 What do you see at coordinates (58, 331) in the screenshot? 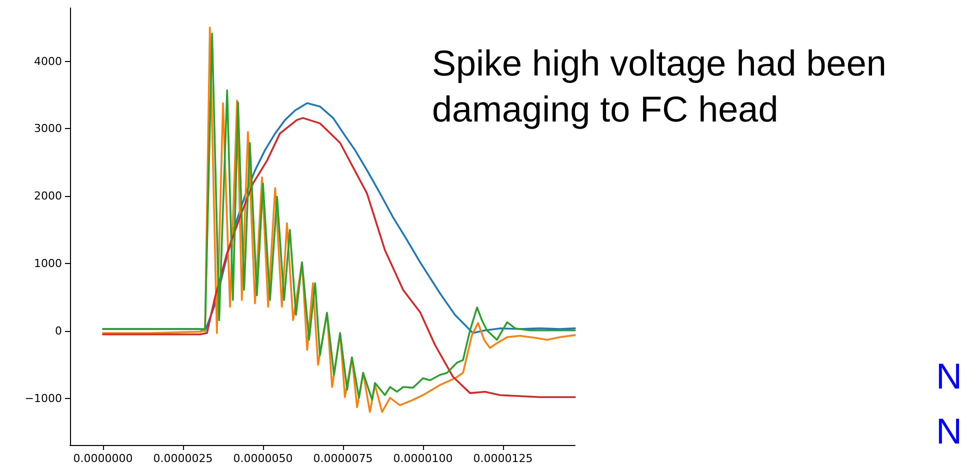
I see `y-tick-label: 0` at bounding box center [58, 331].